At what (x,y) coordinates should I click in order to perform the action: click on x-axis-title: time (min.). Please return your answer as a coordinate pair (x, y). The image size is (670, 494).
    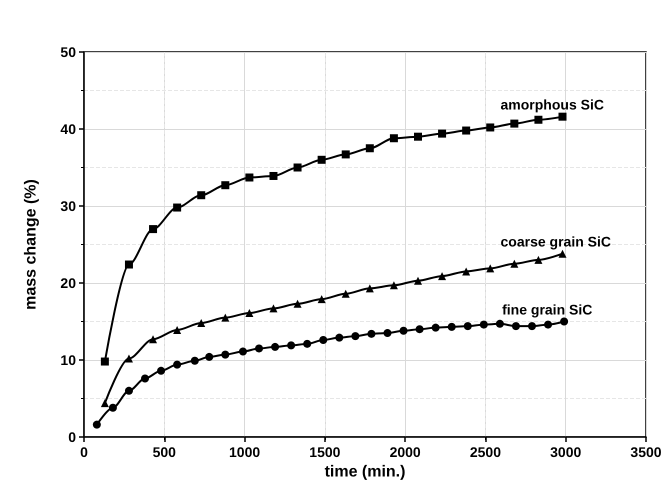
    Looking at the image, I should click on (365, 471).